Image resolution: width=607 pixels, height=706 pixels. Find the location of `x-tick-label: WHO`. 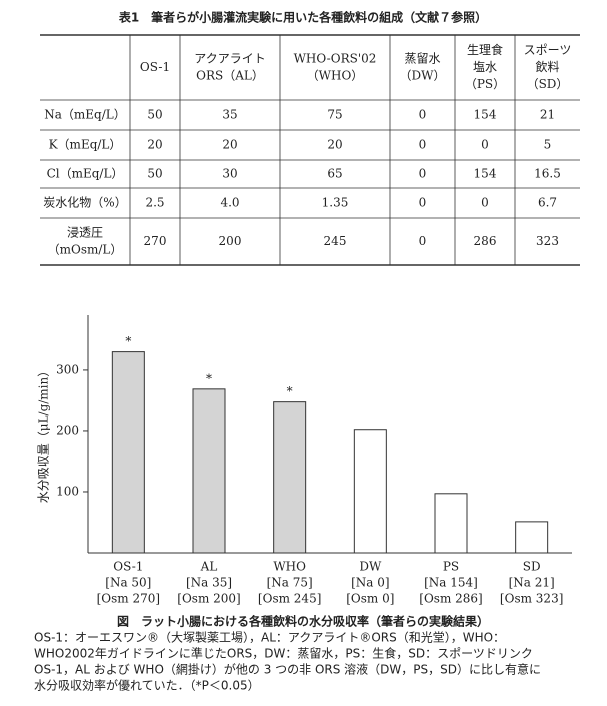

x-tick-label: WHO is located at coordinates (289, 567).